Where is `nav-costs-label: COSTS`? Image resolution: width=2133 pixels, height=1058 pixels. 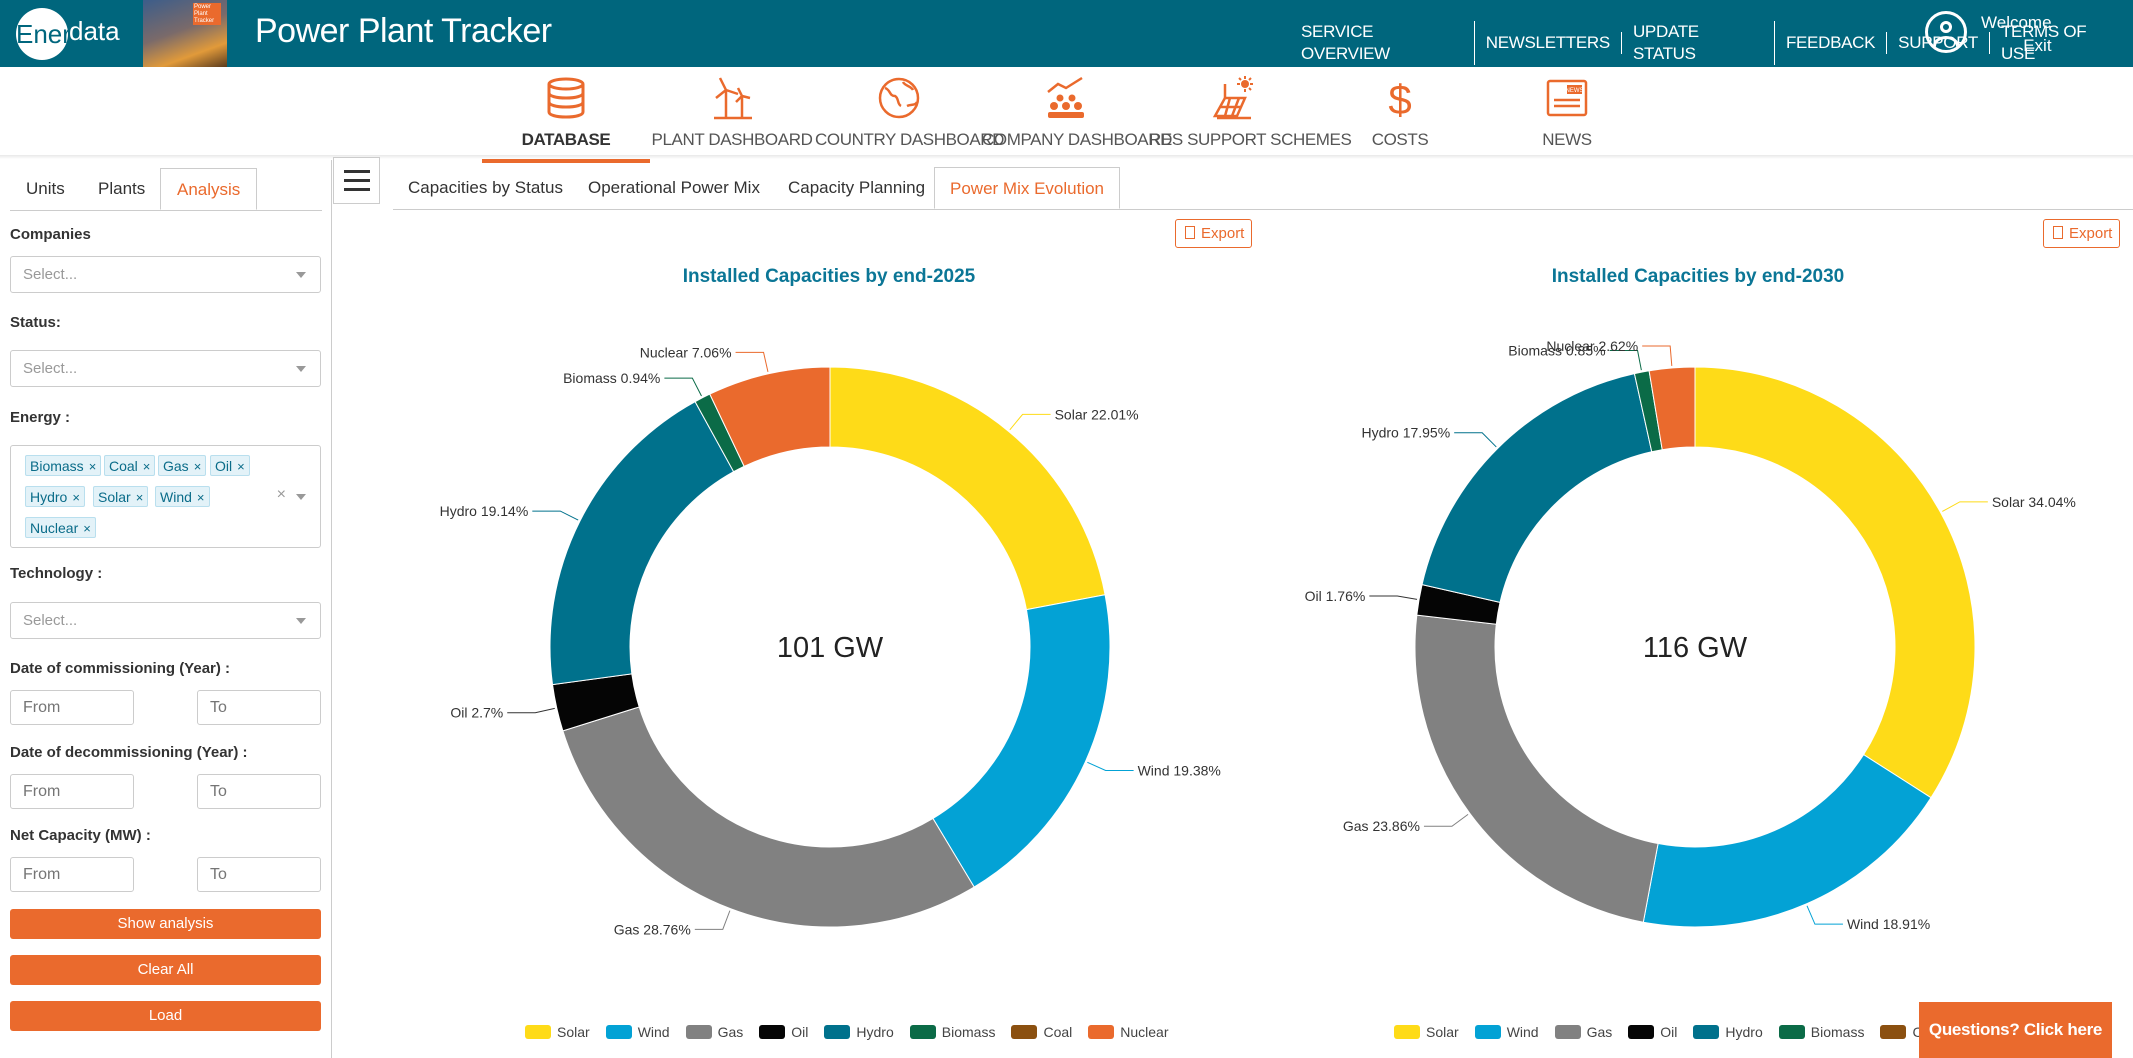 nav-costs-label: COSTS is located at coordinates (1400, 139).